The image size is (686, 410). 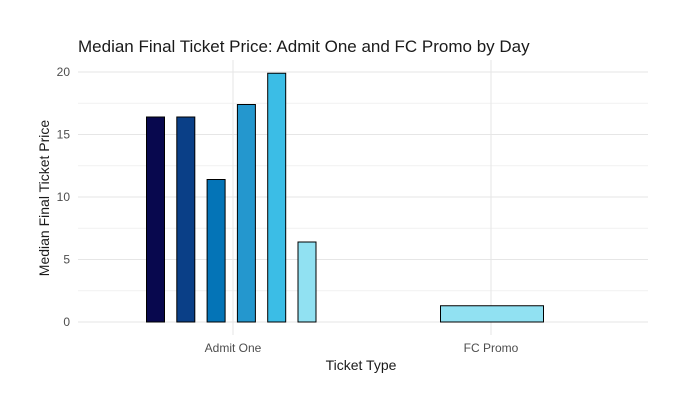 What do you see at coordinates (361, 365) in the screenshot?
I see `x-axis-title: Ticket Type` at bounding box center [361, 365].